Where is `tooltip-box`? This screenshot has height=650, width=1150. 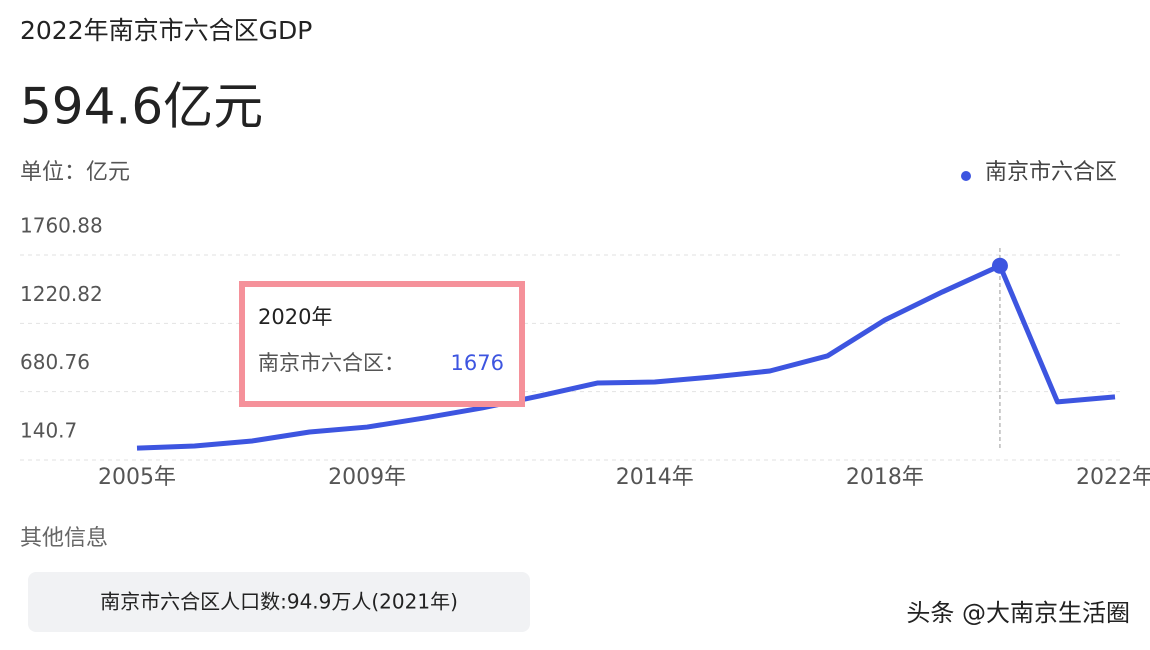 tooltip-box is located at coordinates (382, 344).